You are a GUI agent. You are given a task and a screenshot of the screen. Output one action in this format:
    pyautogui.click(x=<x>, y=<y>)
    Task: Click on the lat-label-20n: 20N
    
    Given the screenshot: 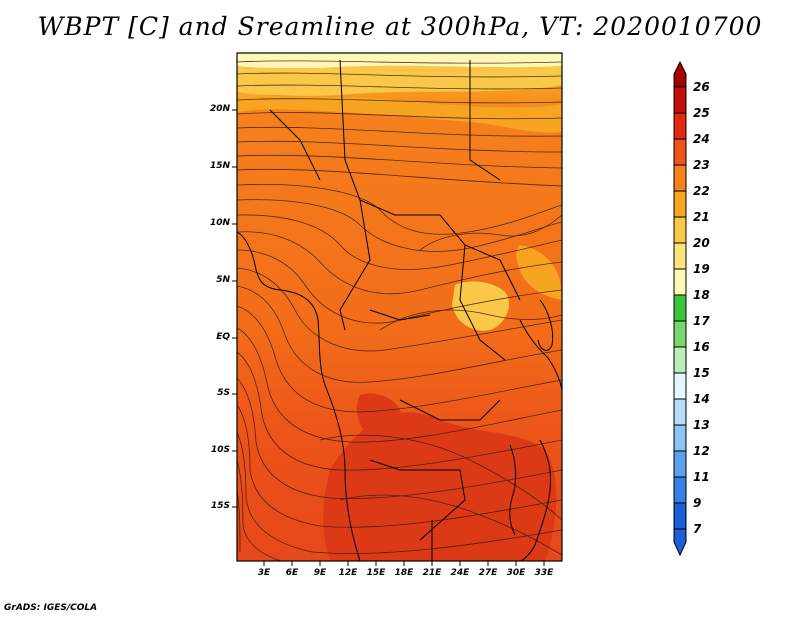 What is the action you would take?
    pyautogui.click(x=219, y=109)
    